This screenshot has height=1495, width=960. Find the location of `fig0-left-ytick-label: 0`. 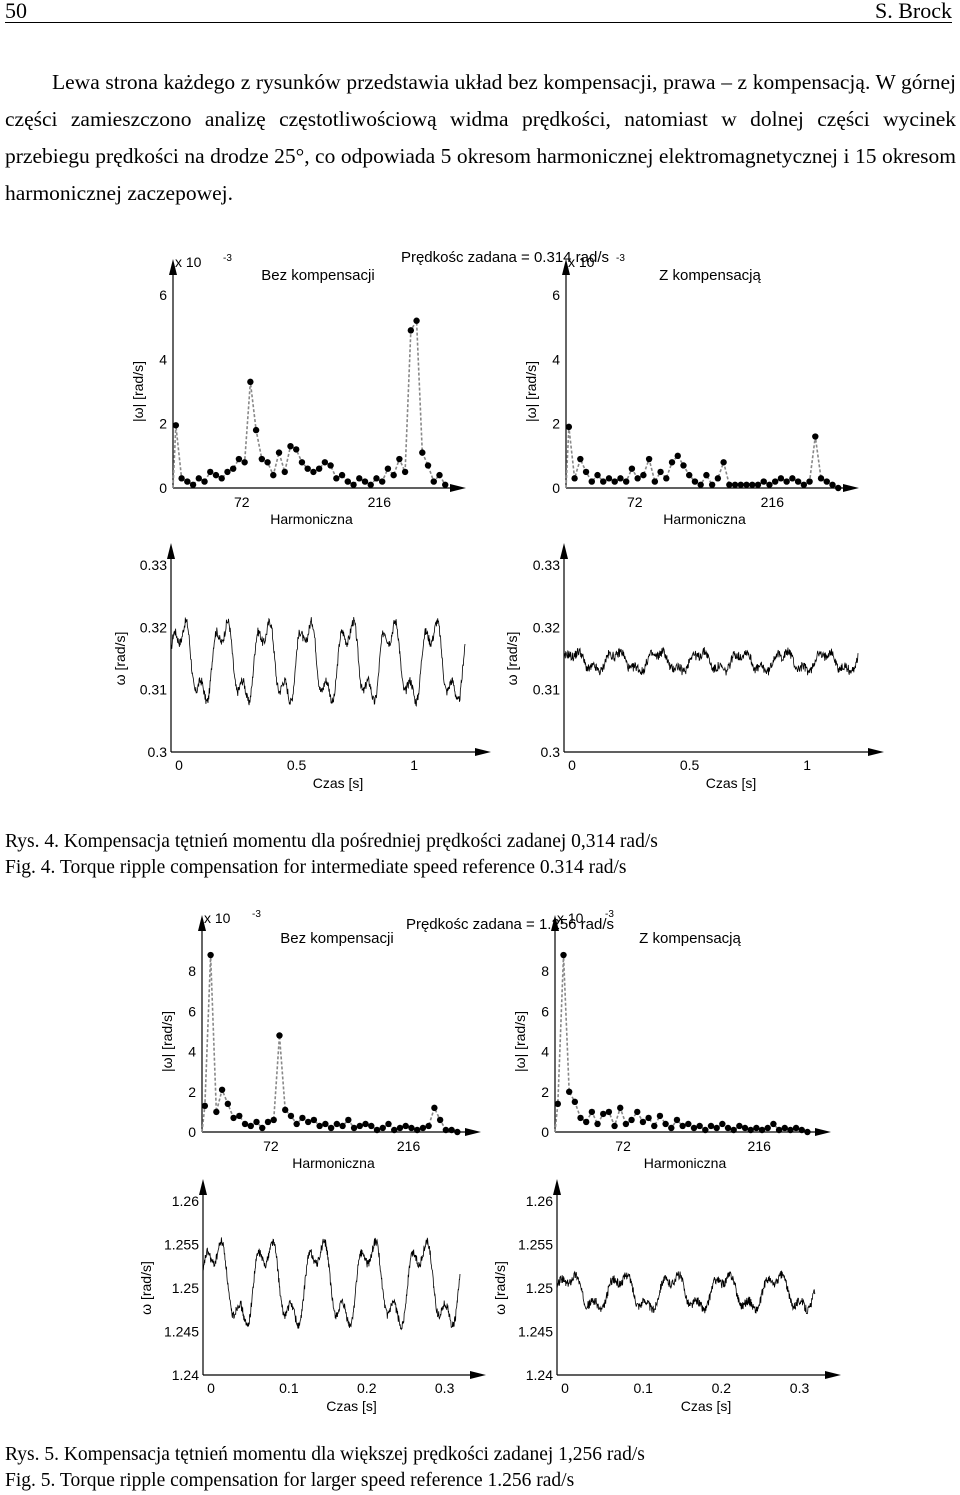

fig0-left-ytick-label: 0 is located at coordinates (163, 488).